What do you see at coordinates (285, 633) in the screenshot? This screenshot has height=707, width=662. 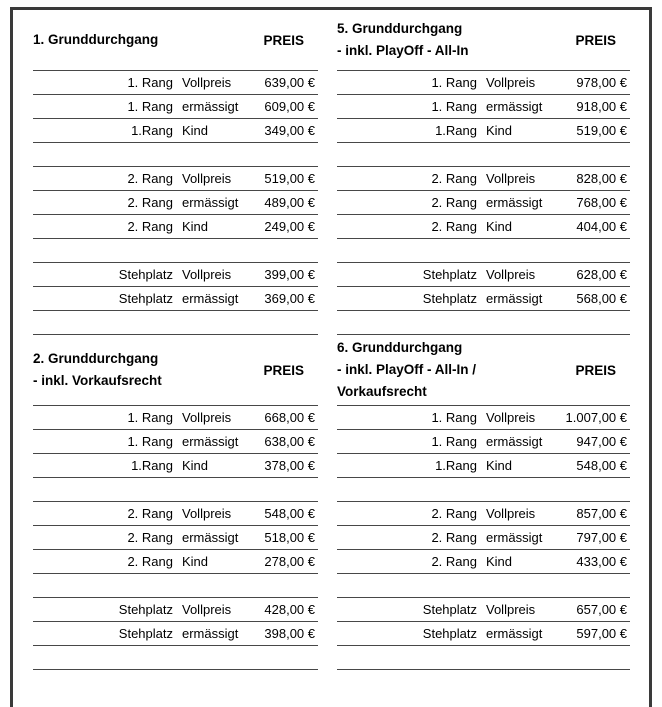 I see `price-cell: 398,00 €` at bounding box center [285, 633].